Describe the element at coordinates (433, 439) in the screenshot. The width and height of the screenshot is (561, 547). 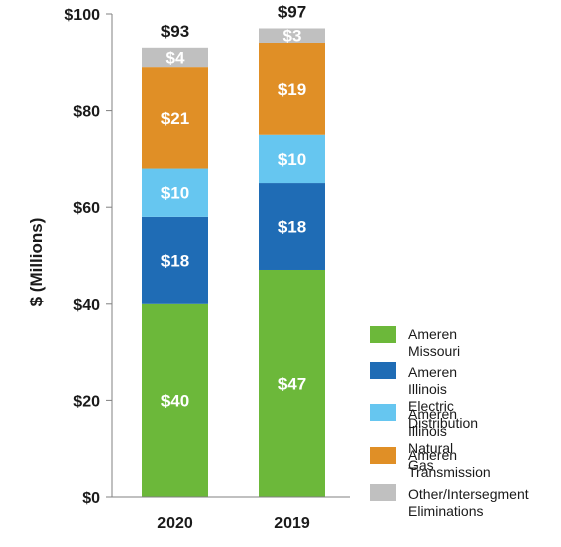
I see `legend-label: Ameren Illinois Natural Gas` at that location.